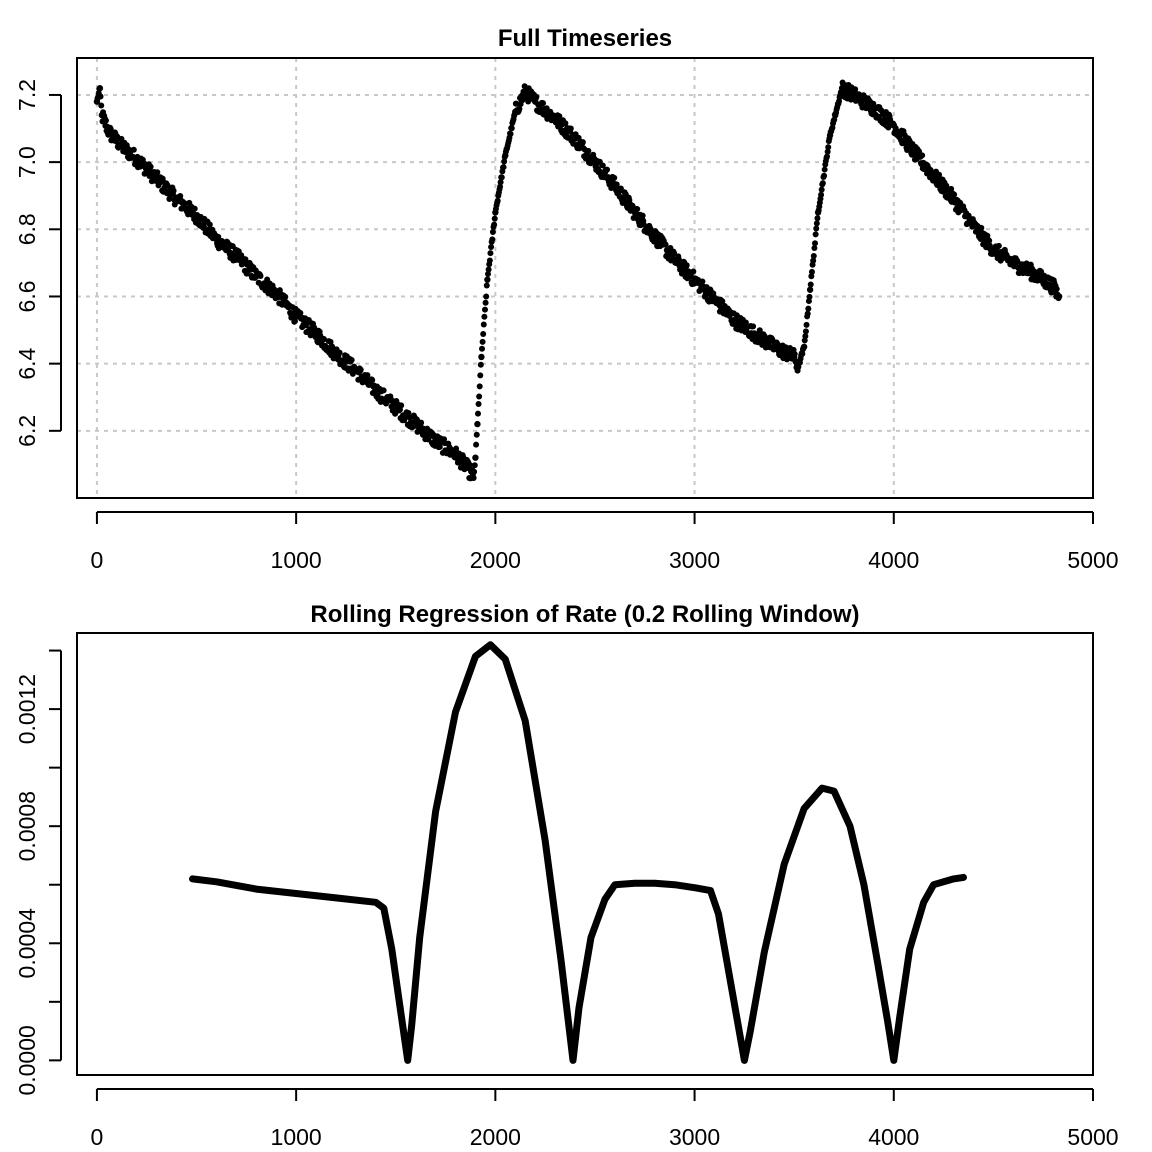 This screenshot has height=1152, width=1152. Describe the element at coordinates (27, 431) in the screenshot. I see `y-tick-label: 6.2` at that location.